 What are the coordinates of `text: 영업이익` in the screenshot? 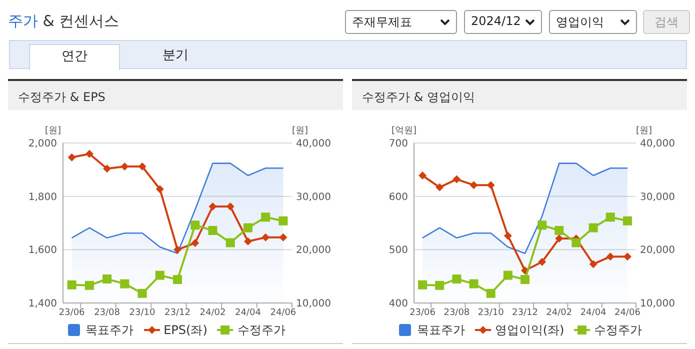 It's located at (593, 22).